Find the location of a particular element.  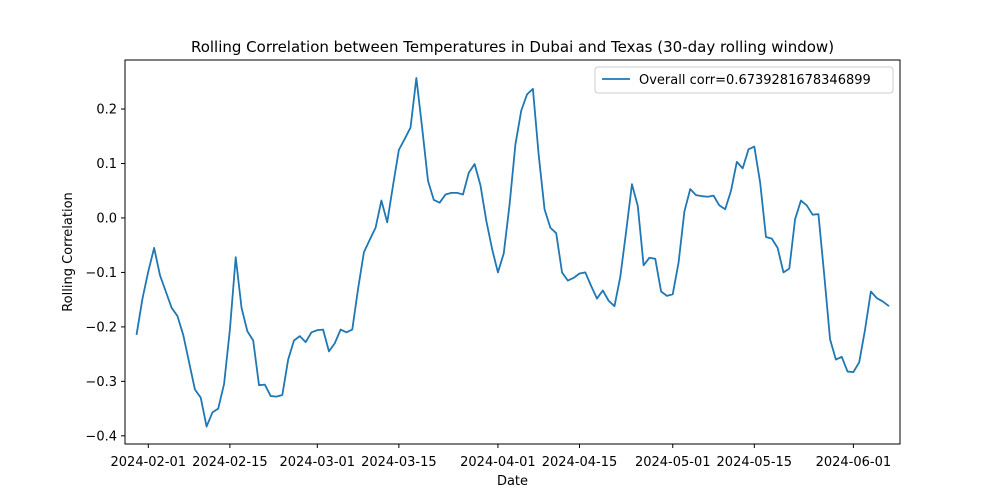

y-tick-label: 0.2 is located at coordinates (106, 110).